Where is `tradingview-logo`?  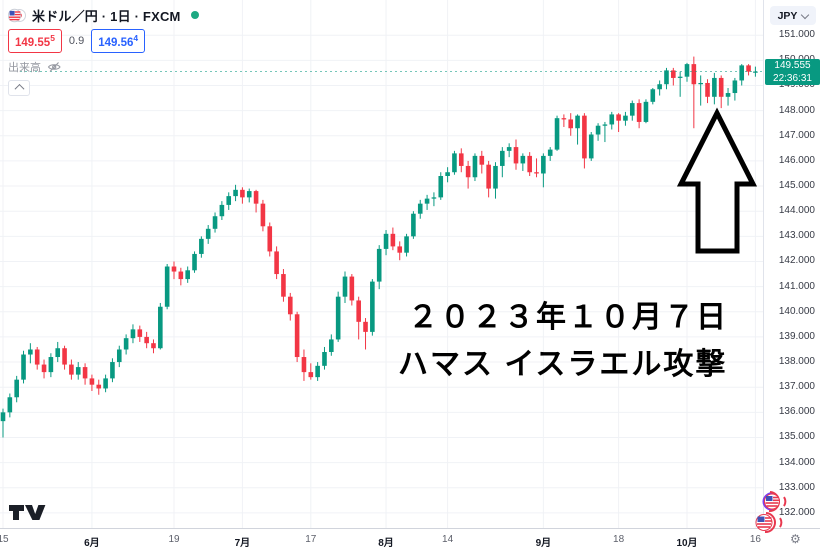 tradingview-logo is located at coordinates (28, 512).